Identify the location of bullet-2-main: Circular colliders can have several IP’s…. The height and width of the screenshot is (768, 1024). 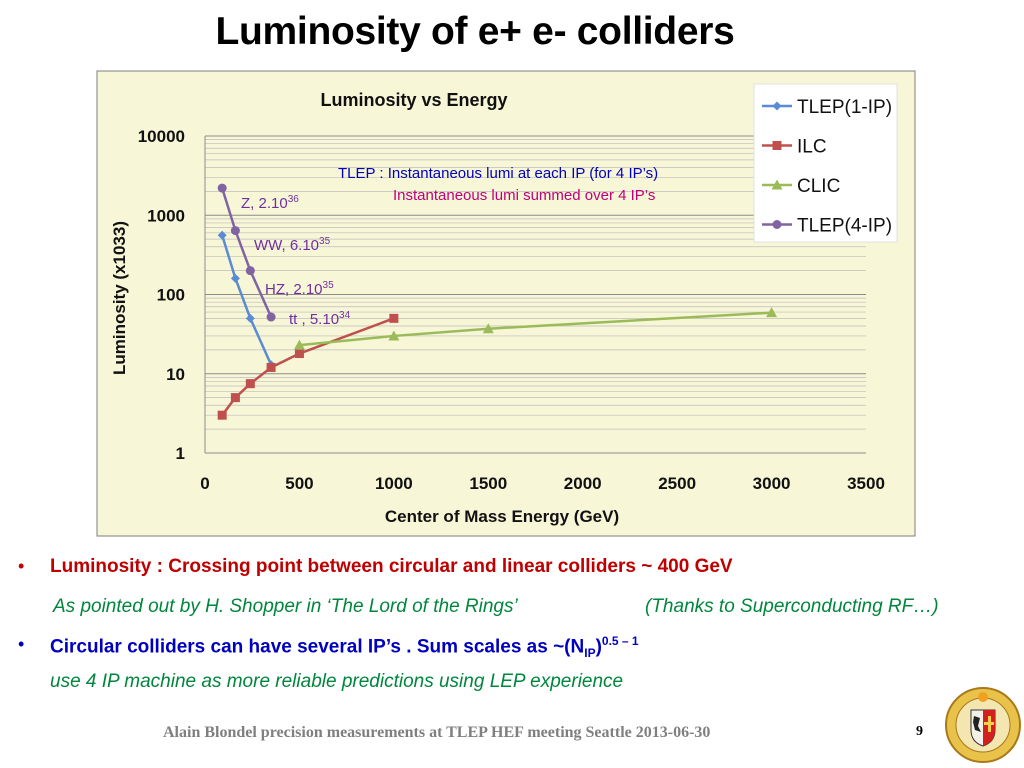
(317, 647).